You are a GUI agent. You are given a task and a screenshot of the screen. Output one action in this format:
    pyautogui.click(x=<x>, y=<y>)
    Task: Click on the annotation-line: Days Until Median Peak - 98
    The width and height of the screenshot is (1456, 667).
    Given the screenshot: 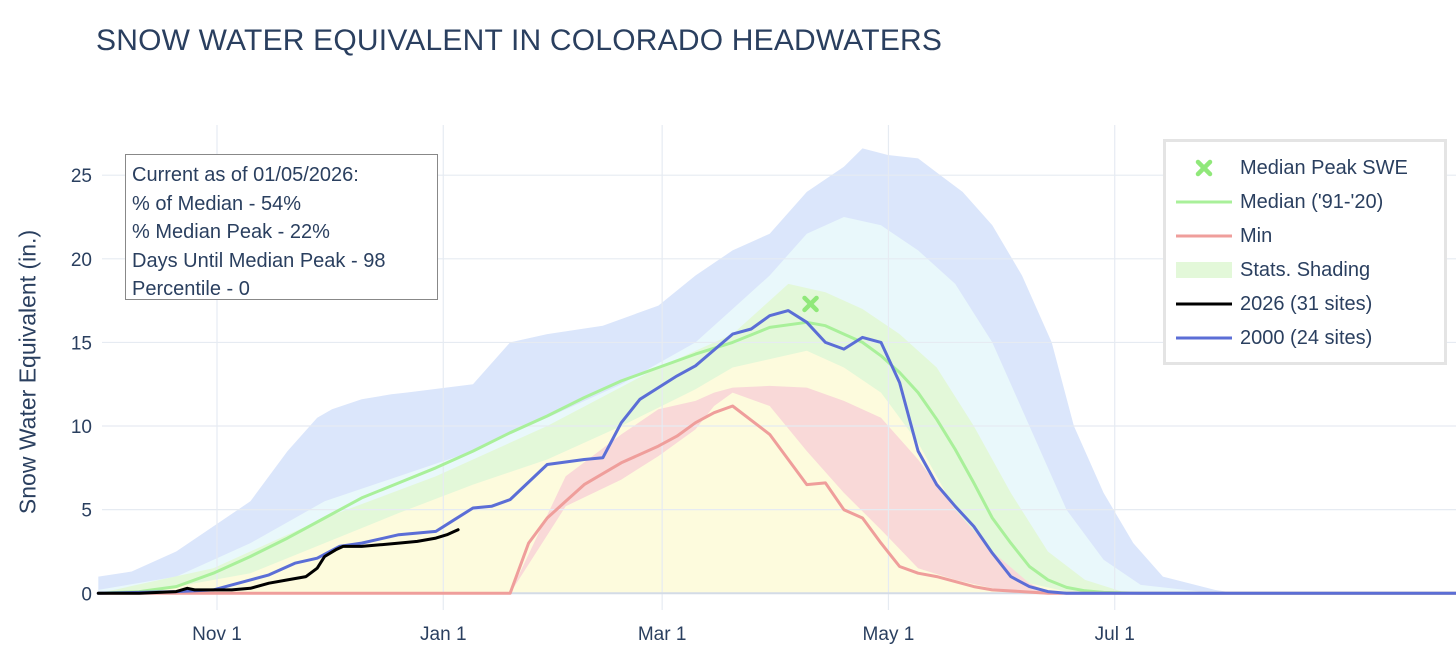 What is the action you would take?
    pyautogui.click(x=259, y=260)
    